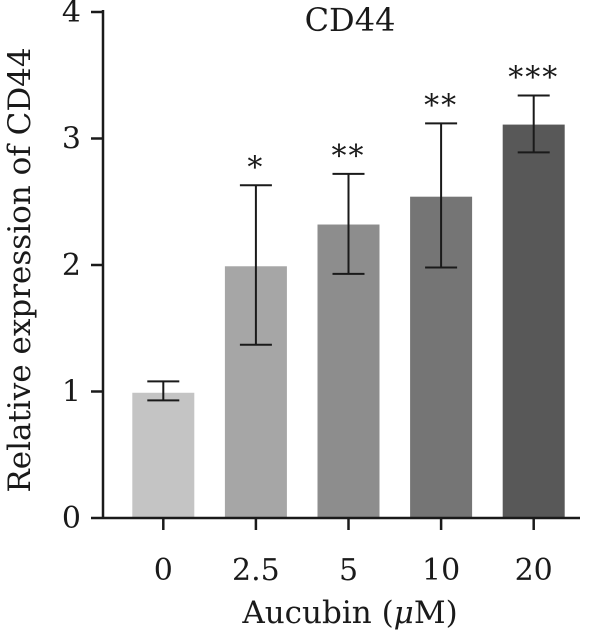 Image resolution: width=600 pixels, height=639 pixels. What do you see at coordinates (20, 269) in the screenshot?
I see `y-axis-title: Relative expression of CD44` at bounding box center [20, 269].